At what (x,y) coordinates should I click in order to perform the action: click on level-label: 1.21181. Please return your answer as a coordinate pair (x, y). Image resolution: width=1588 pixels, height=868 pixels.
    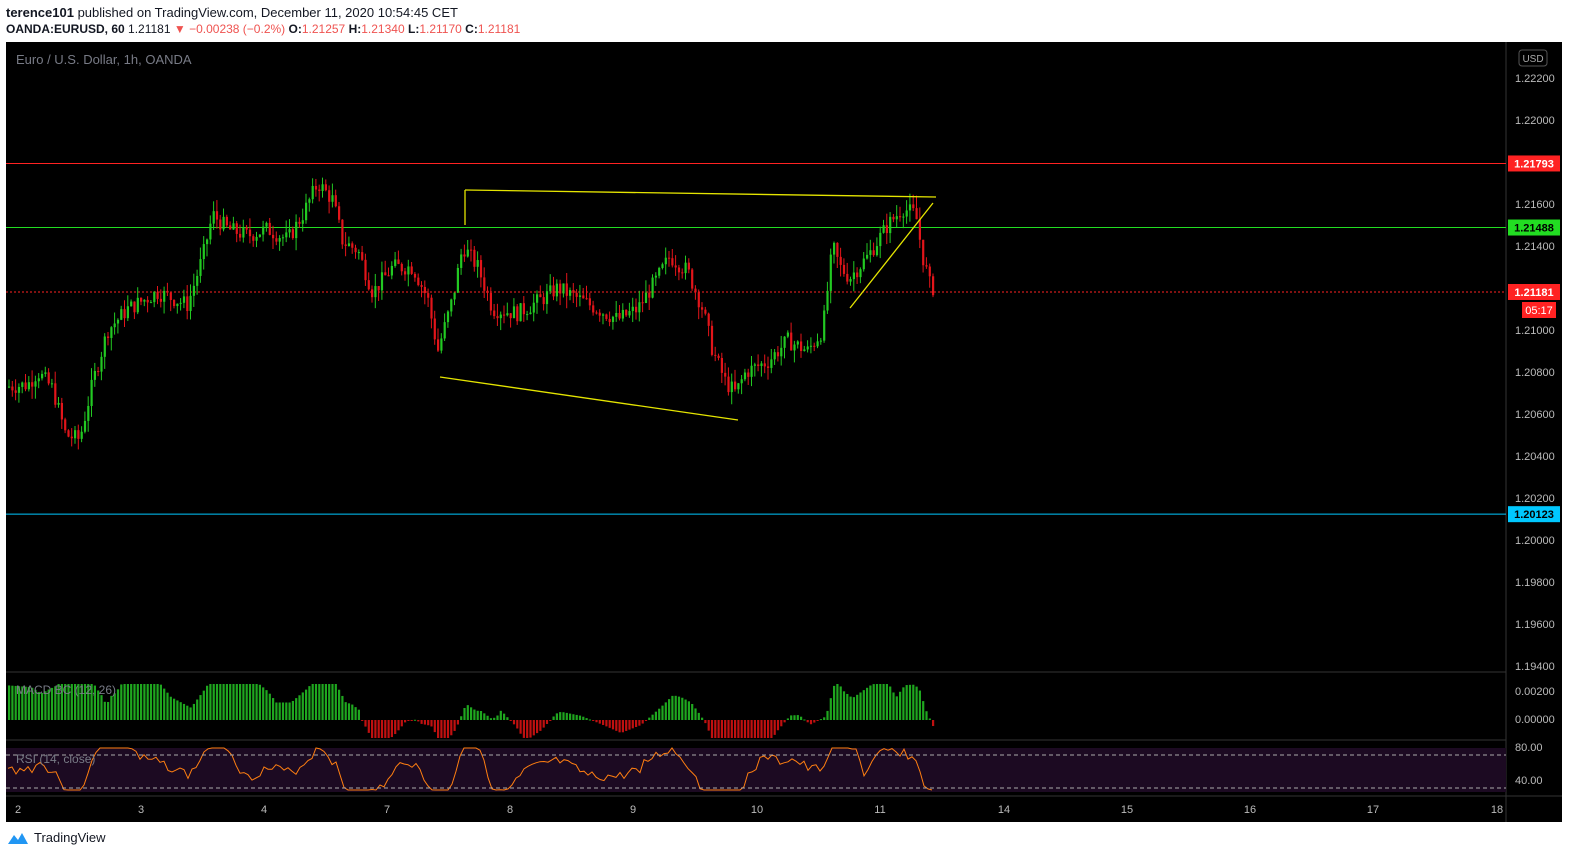
    Looking at the image, I should click on (1533, 293).